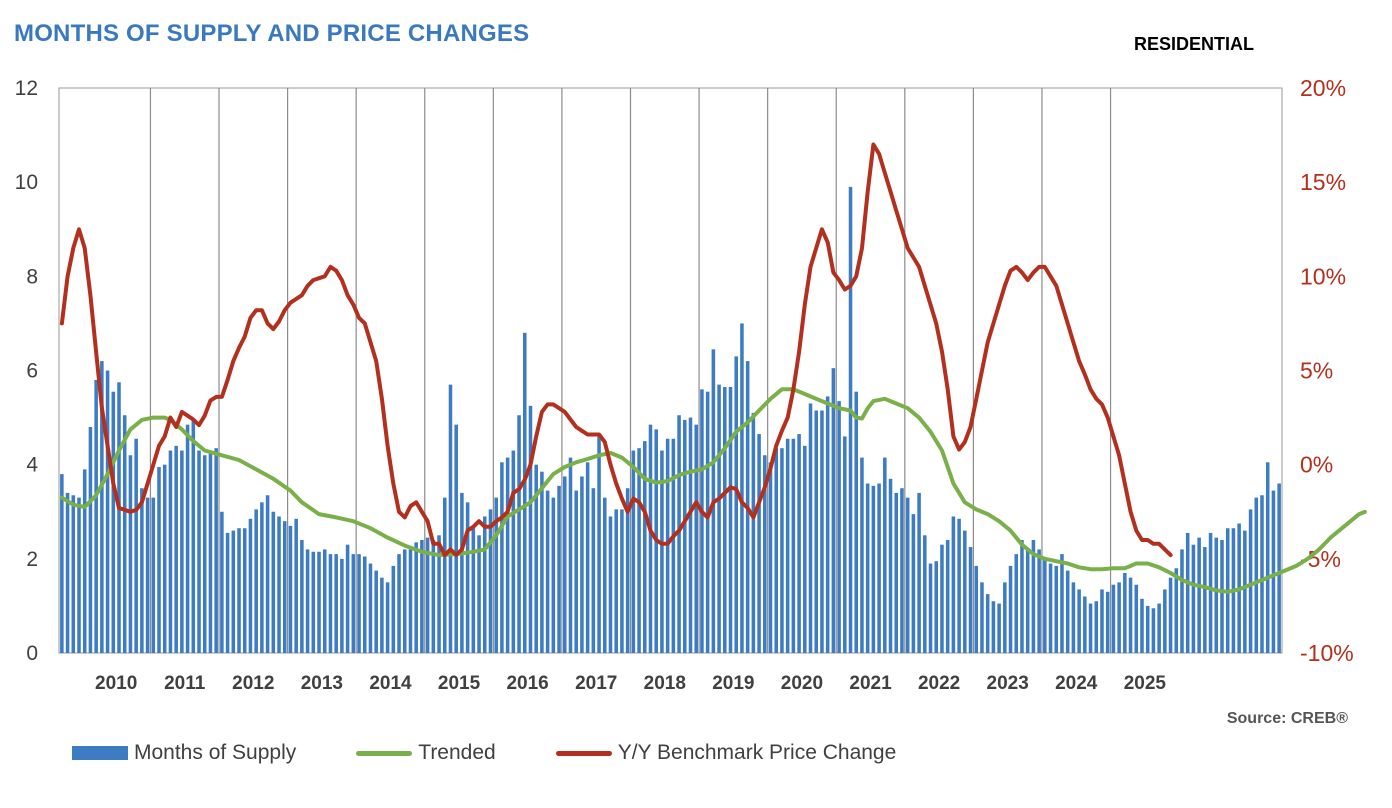 The width and height of the screenshot is (1392, 808). Describe the element at coordinates (32, 465) in the screenshot. I see `y-left-tick-label: 4` at that location.